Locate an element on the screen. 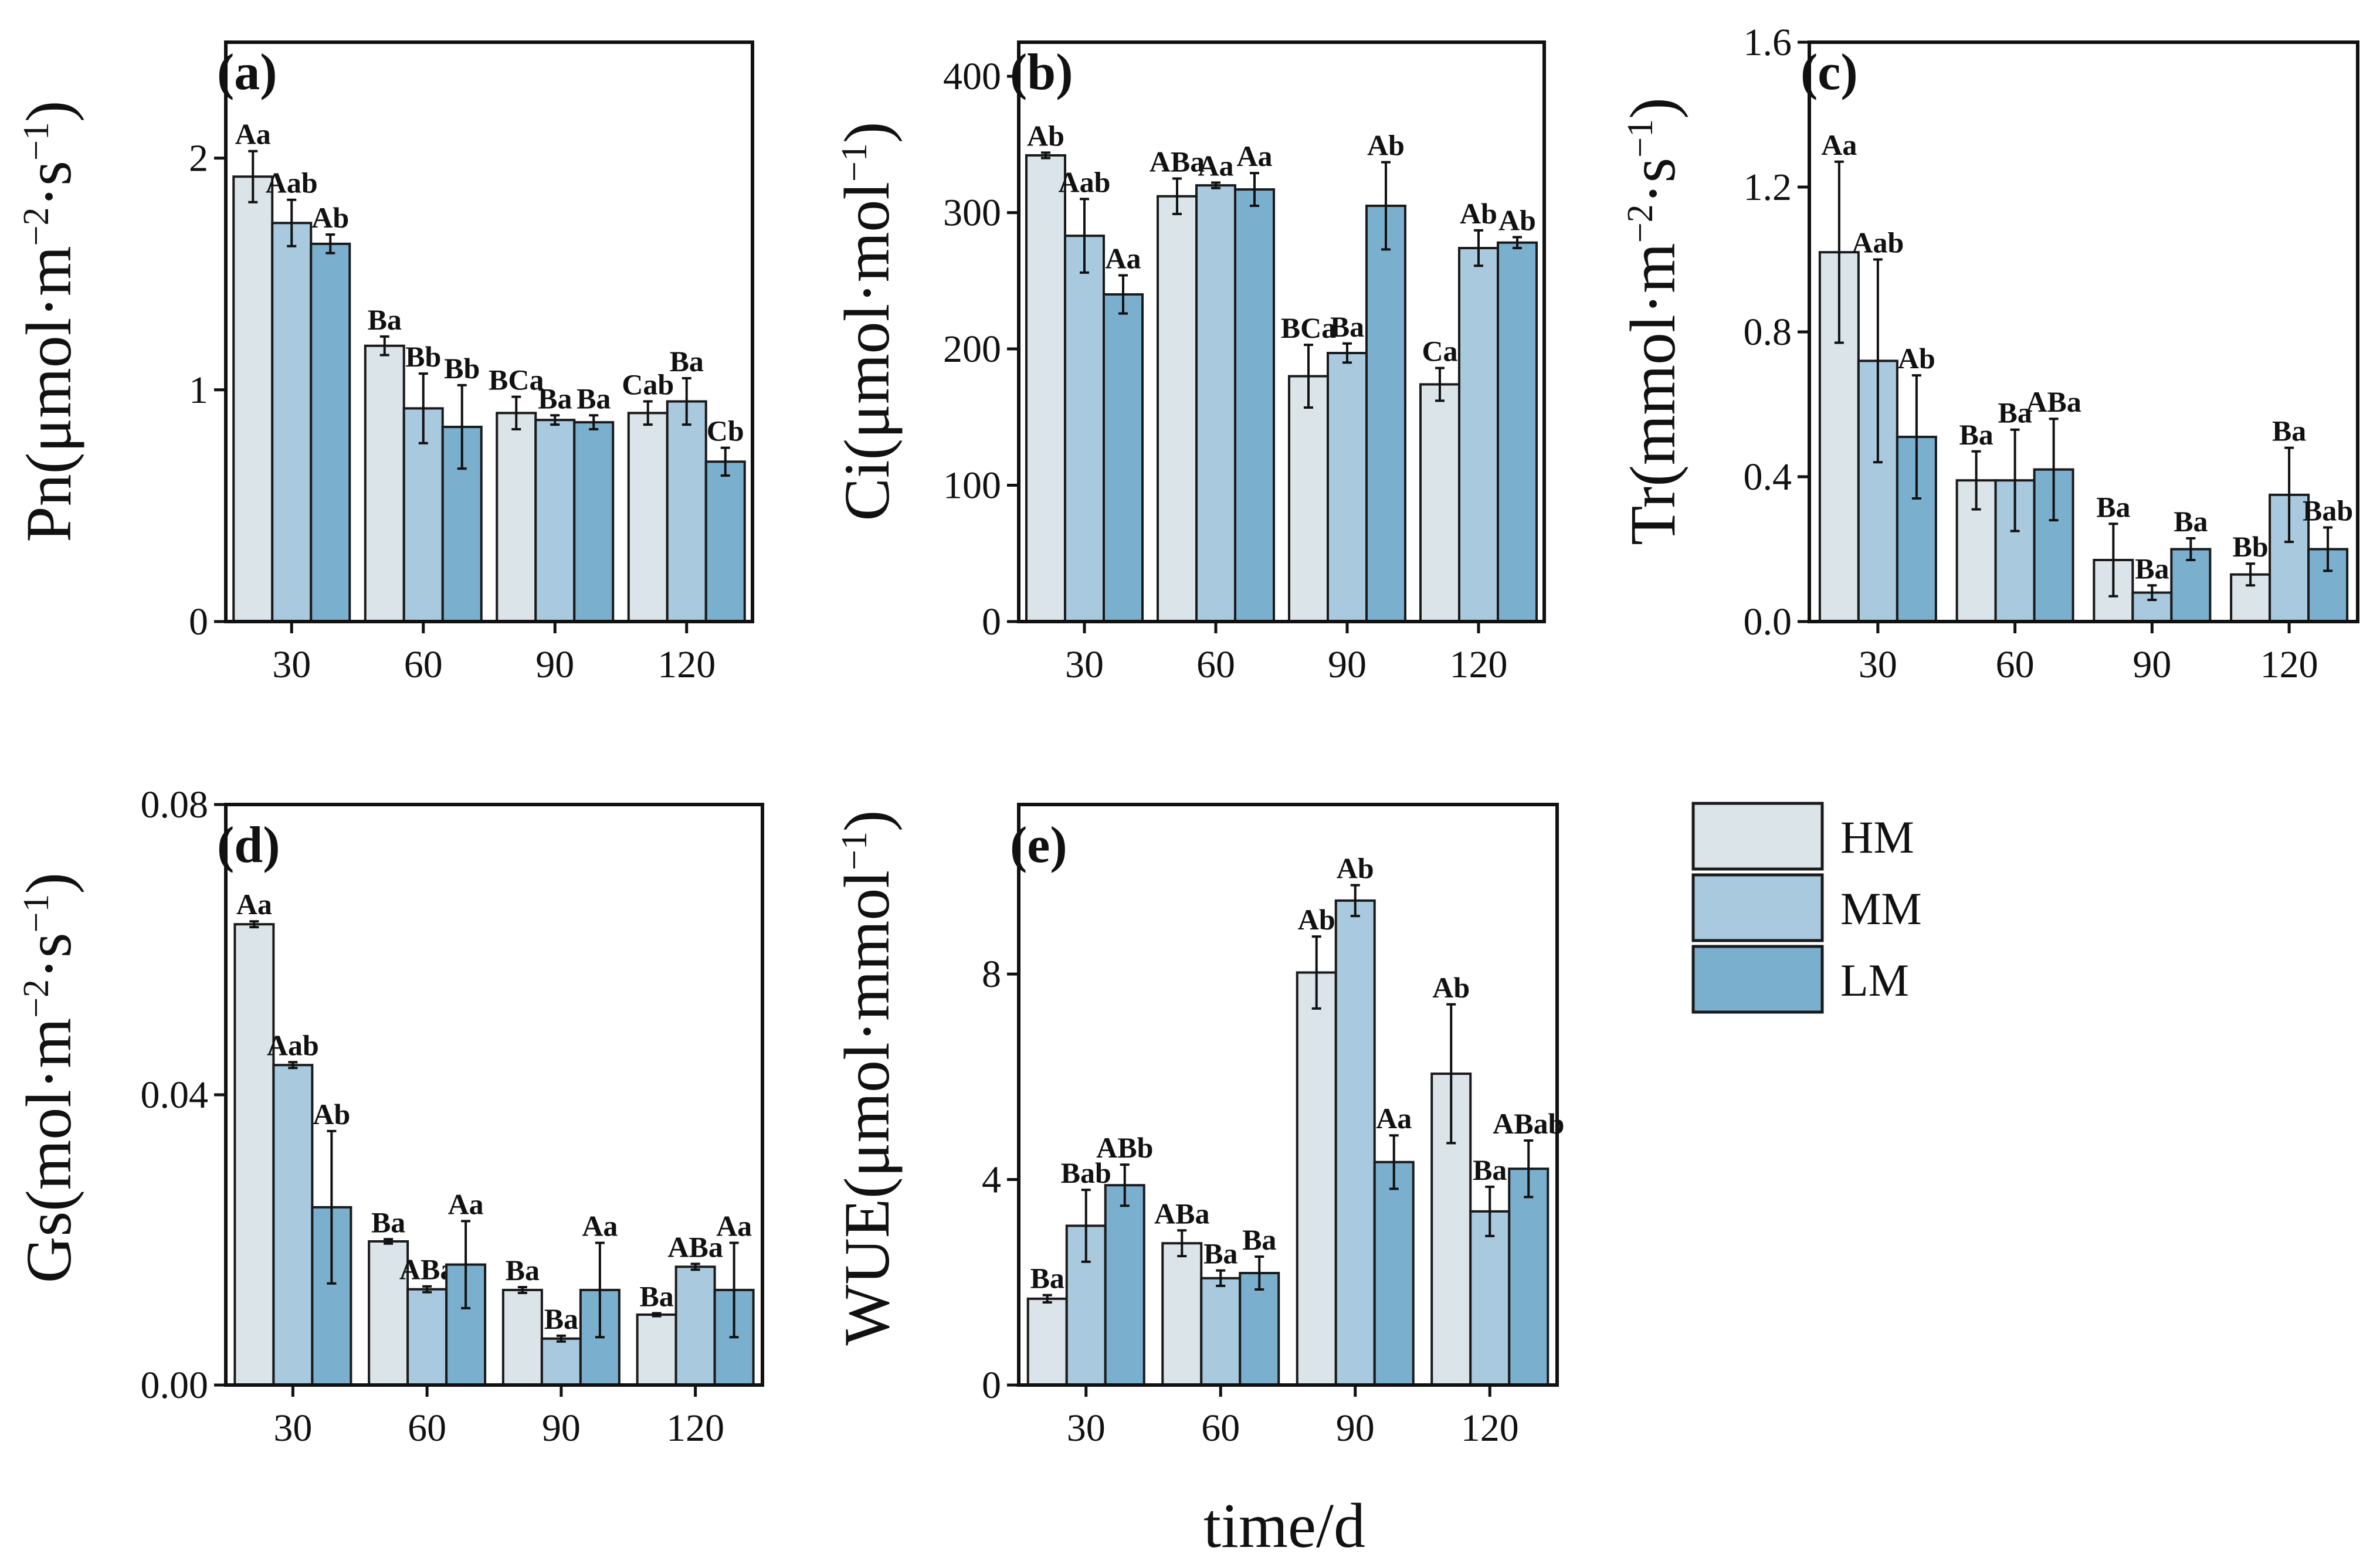 The width and height of the screenshot is (2370, 1568). panel-label-e: (e) is located at coordinates (1038, 845).